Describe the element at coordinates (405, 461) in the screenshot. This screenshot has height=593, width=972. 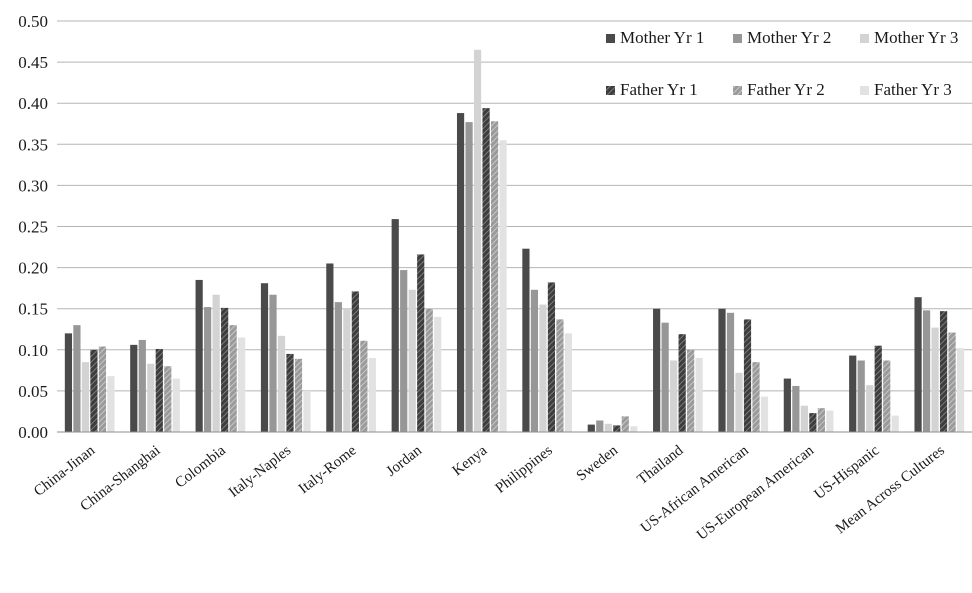
I see `x-tick-label: Jordan` at that location.